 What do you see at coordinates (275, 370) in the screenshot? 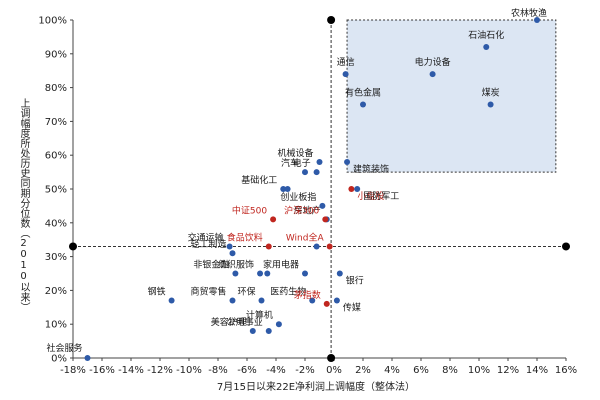
I see `x-tick-label: -4%` at bounding box center [275, 370].